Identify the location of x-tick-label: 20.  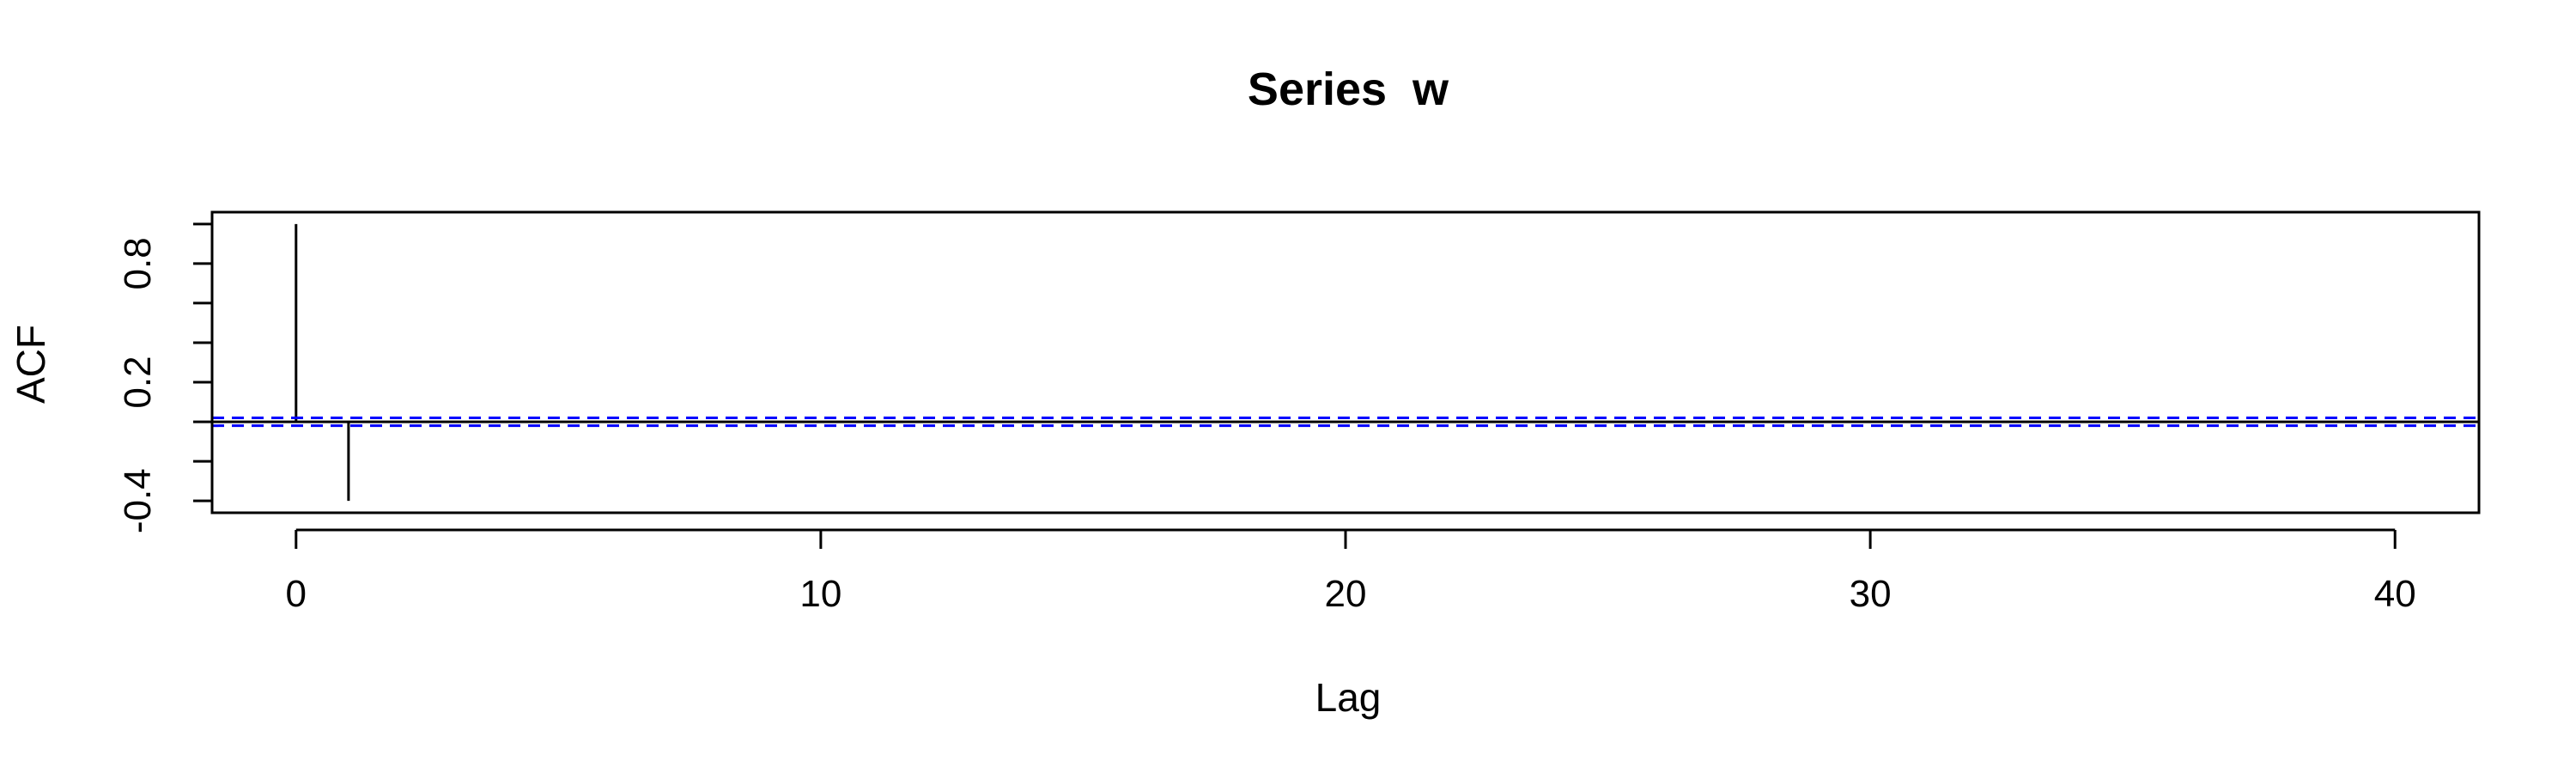
(1346, 594).